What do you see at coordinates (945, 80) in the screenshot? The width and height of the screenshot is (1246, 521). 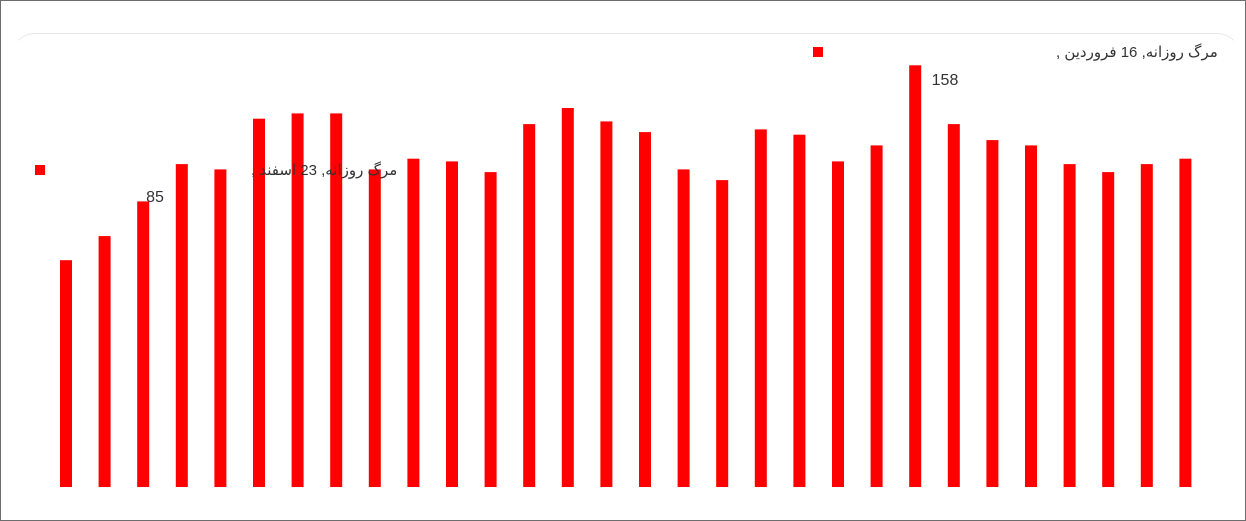 I see `data-label-value: 158` at bounding box center [945, 80].